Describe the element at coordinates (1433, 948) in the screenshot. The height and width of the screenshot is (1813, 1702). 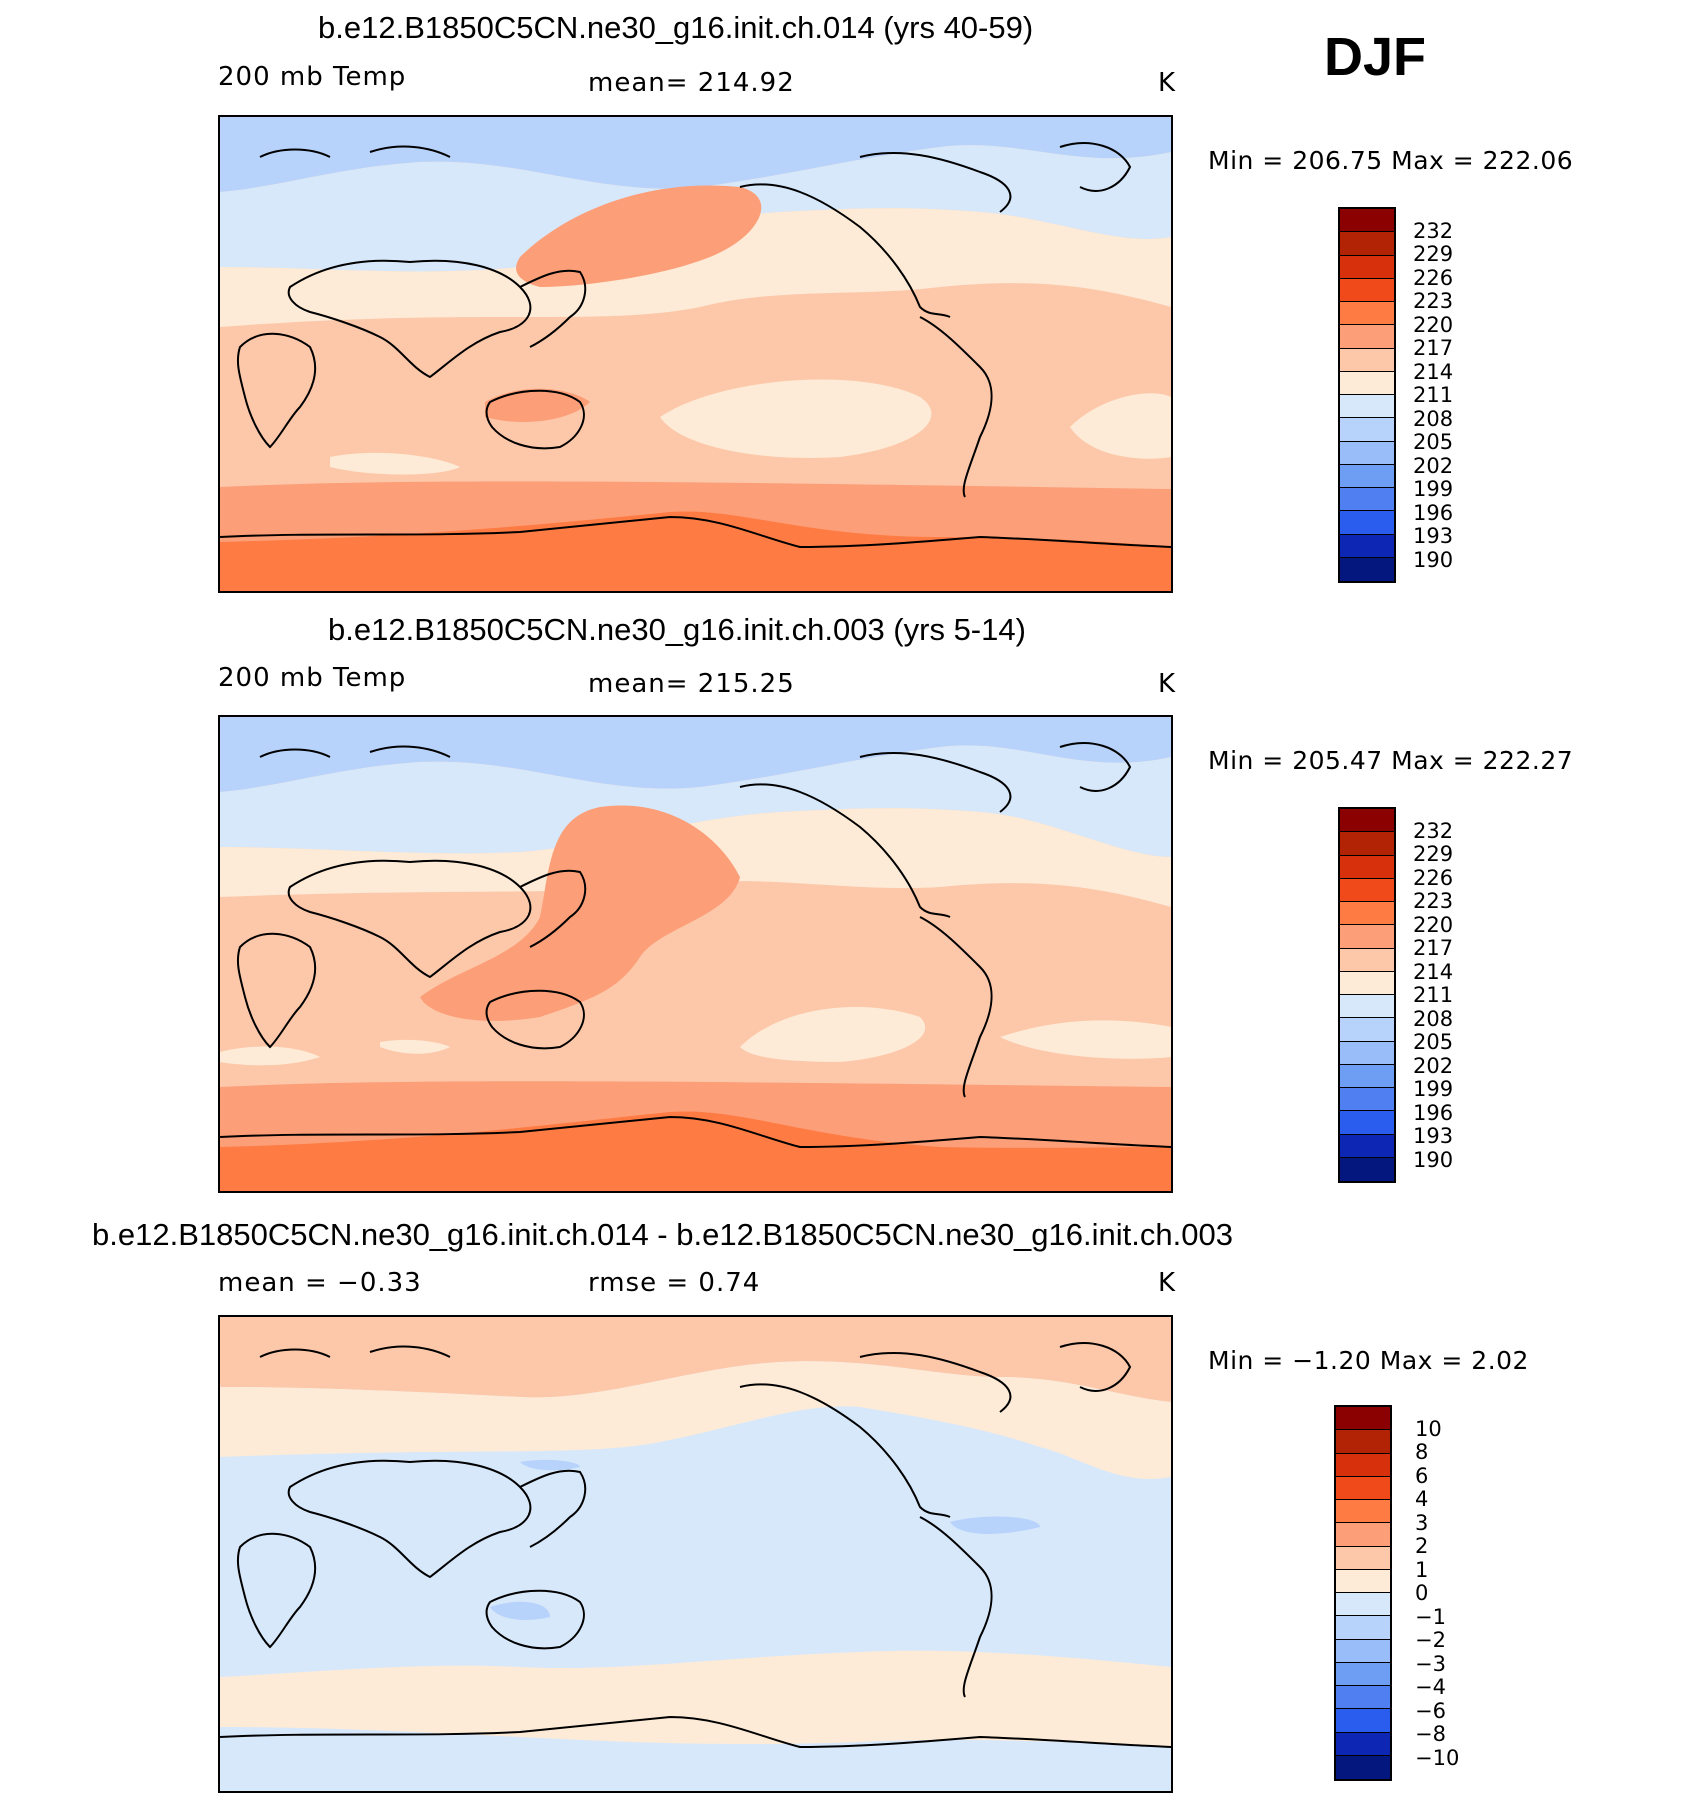
I see `panel-2-colorbar-label: 217` at that location.